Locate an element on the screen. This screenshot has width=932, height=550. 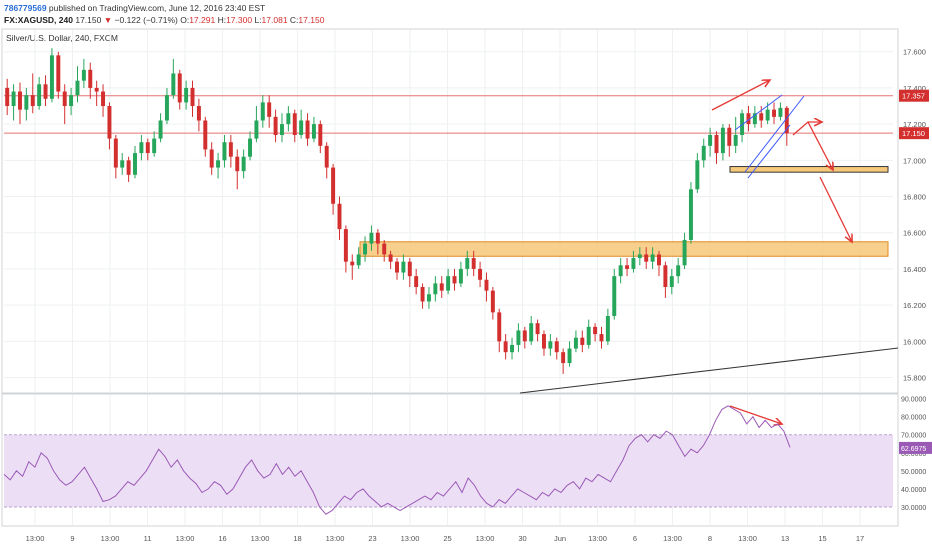
price-tag: 17.357 is located at coordinates (913, 96).